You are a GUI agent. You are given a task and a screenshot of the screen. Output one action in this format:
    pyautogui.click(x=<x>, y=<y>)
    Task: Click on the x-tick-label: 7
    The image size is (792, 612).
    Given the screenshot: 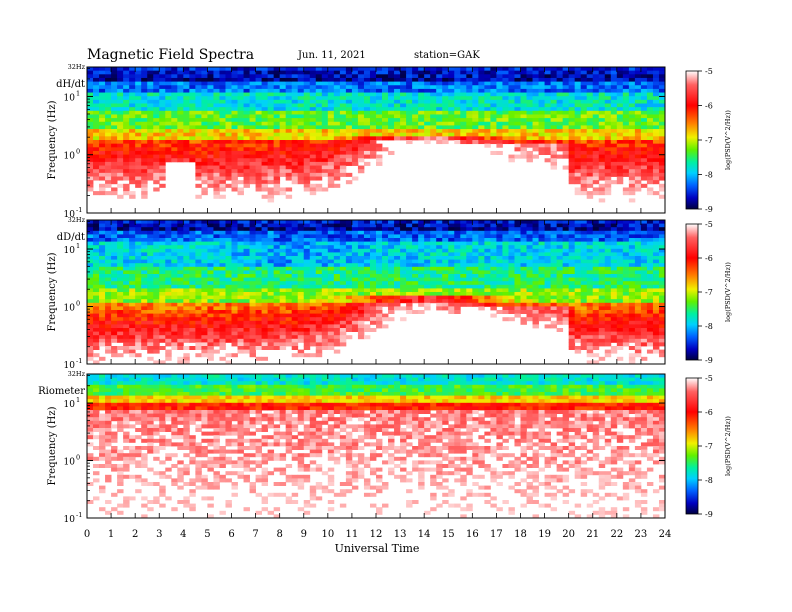 What is the action you would take?
    pyautogui.click(x=255, y=534)
    